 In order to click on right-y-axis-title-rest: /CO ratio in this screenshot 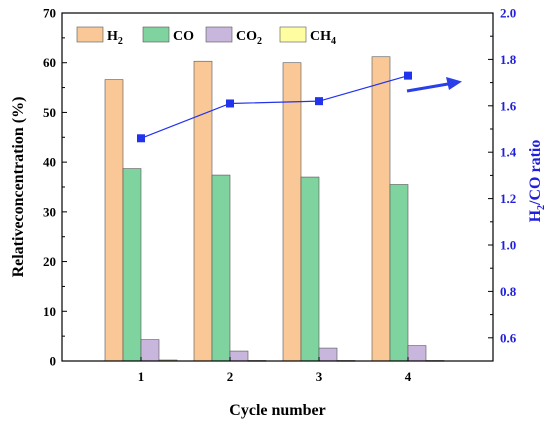, I will do `click(535, 173)`.